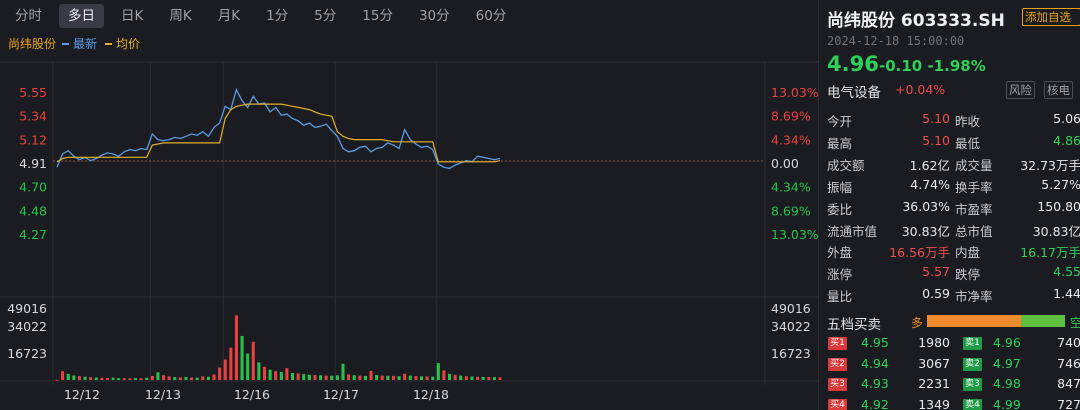  I want to click on ask-volume: 746, so click(1068, 363).